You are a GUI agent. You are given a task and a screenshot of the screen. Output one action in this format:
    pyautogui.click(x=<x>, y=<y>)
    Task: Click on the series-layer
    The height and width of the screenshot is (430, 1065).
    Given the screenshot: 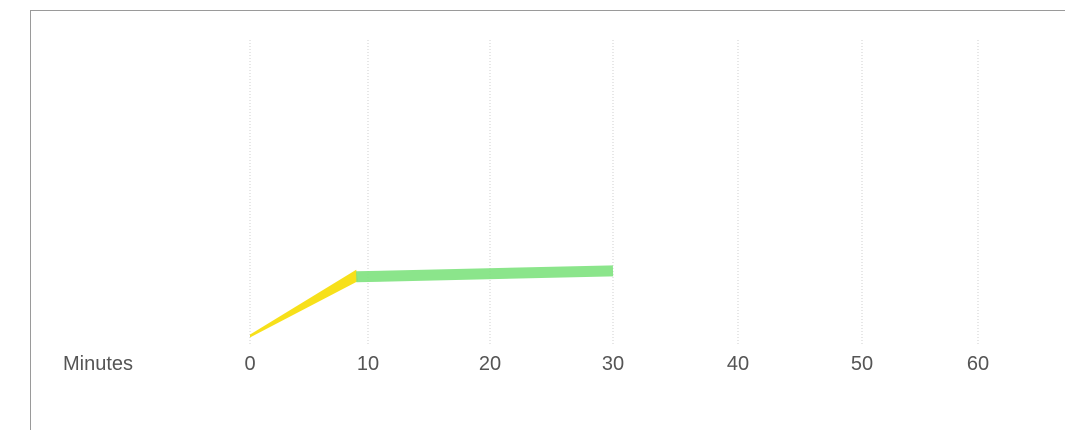 What is the action you would take?
    pyautogui.click(x=432, y=301)
    